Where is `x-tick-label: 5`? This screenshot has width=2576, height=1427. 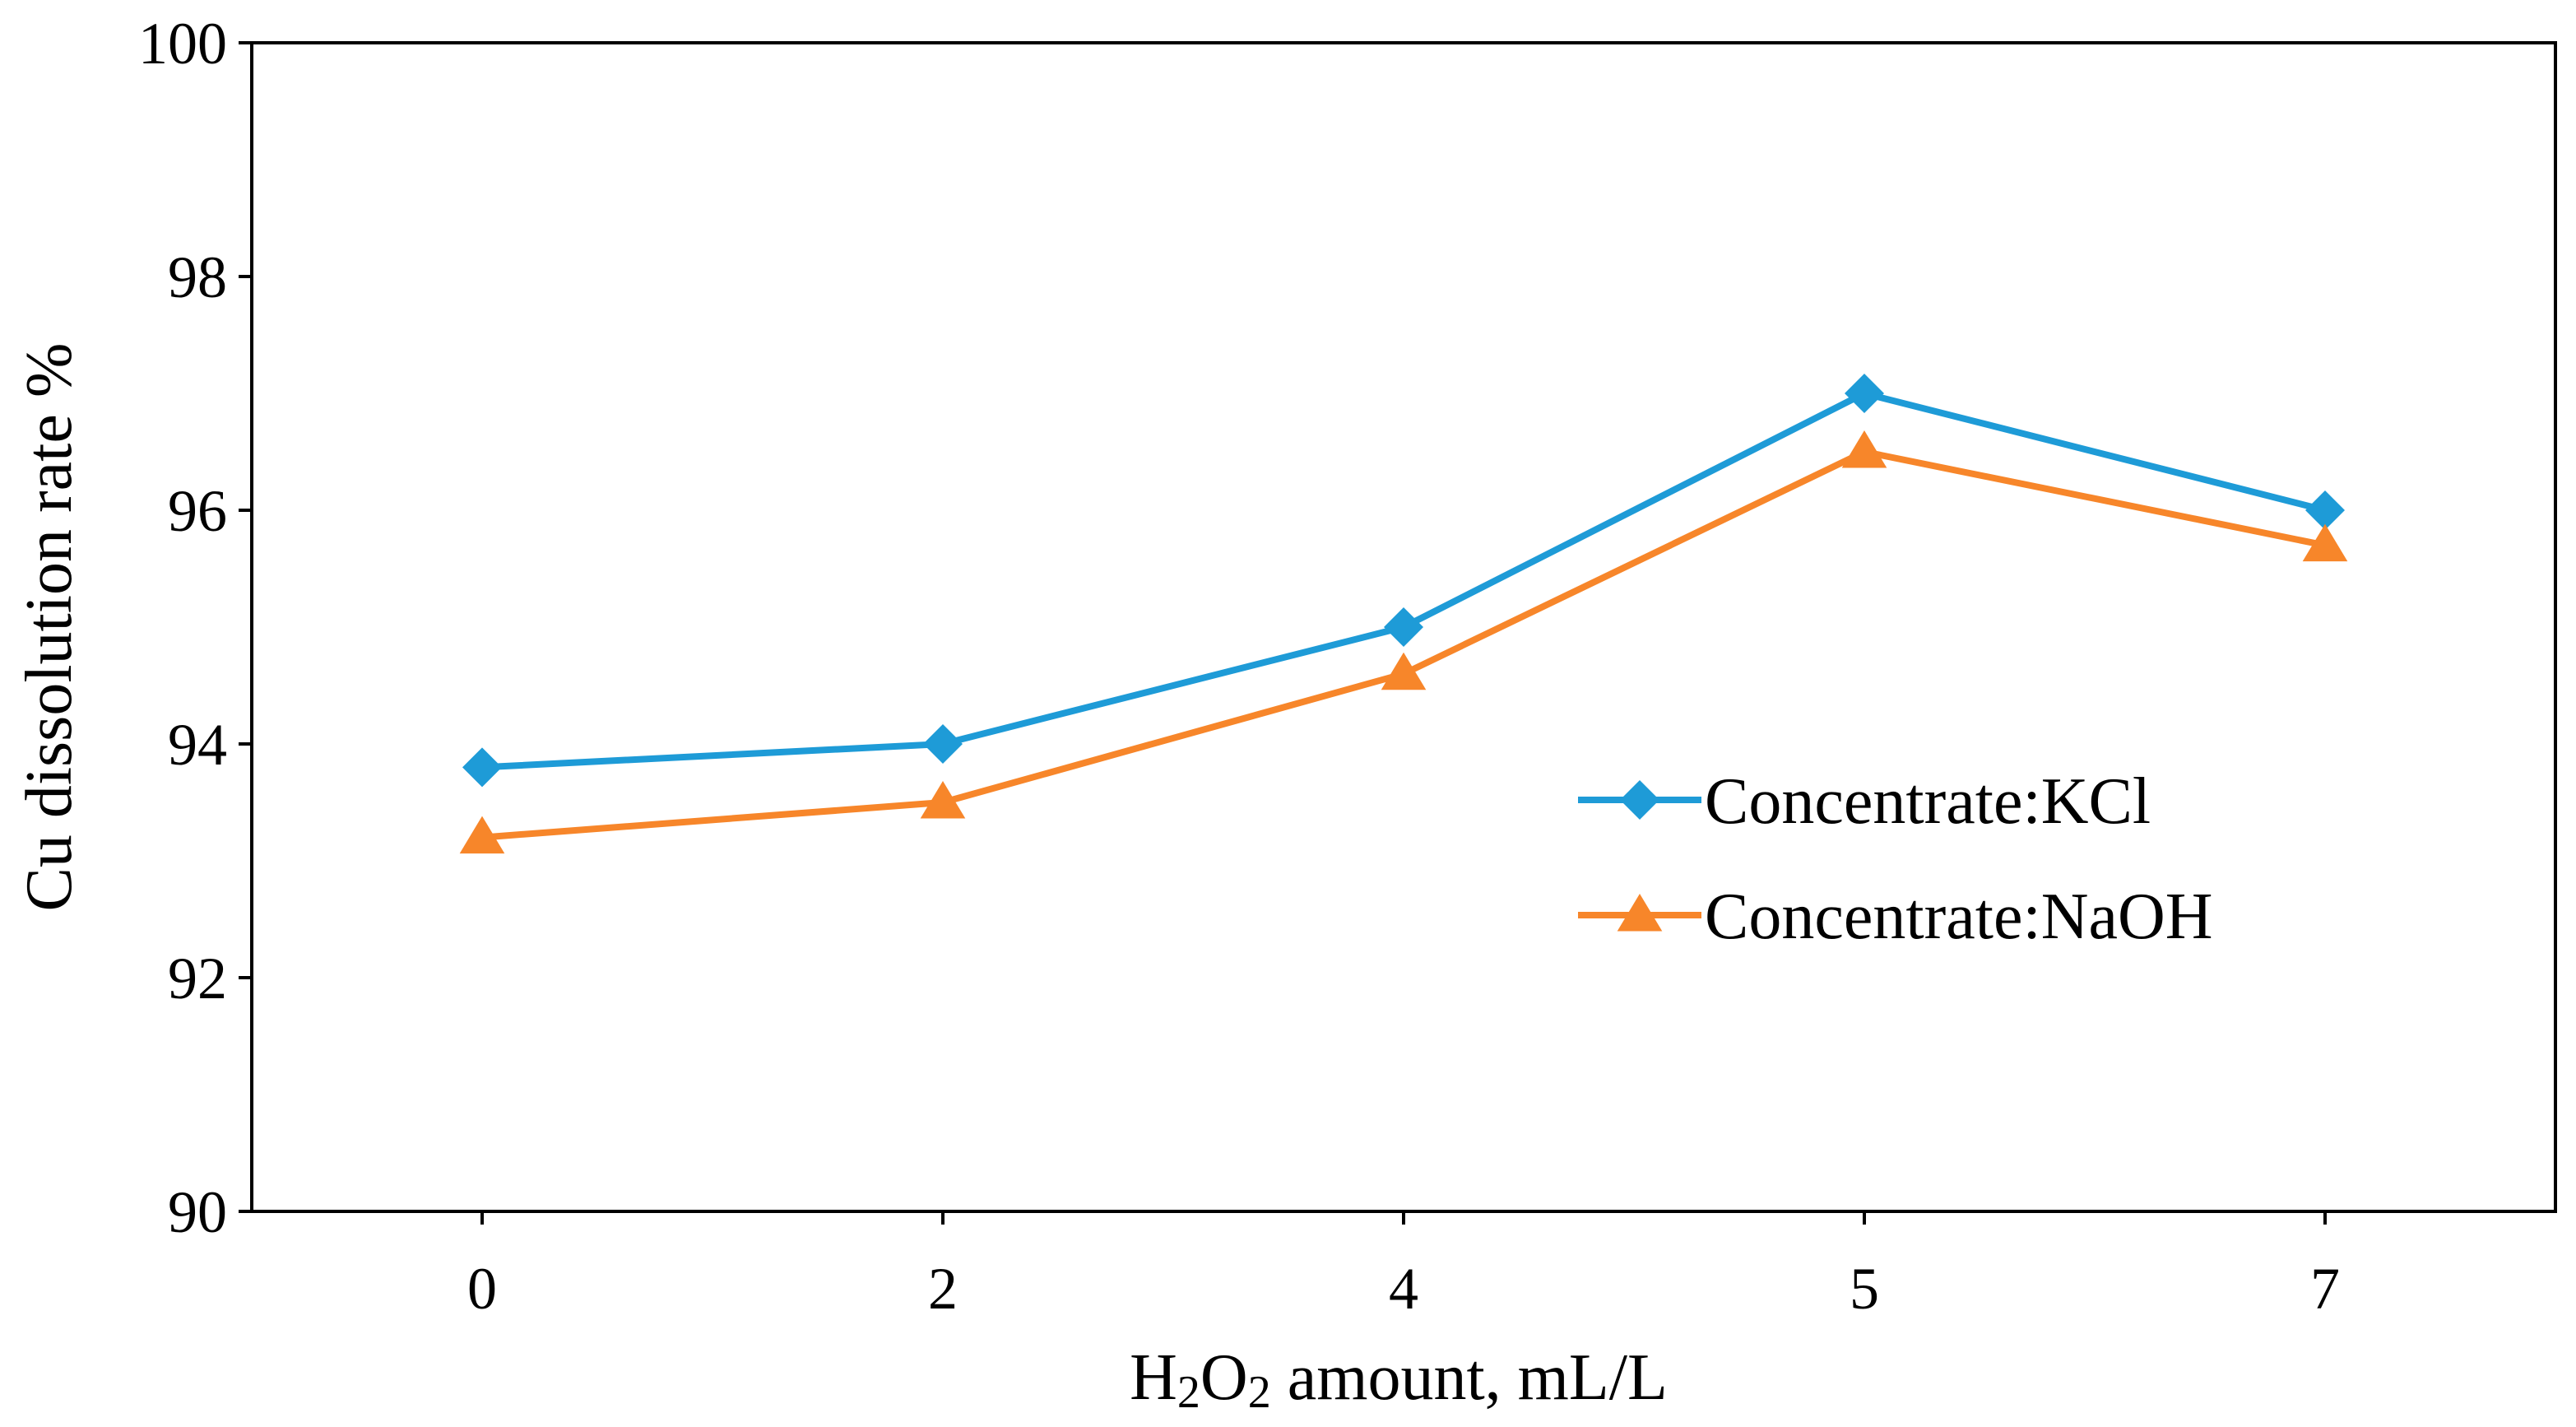 x-tick-label: 5 is located at coordinates (1864, 1289).